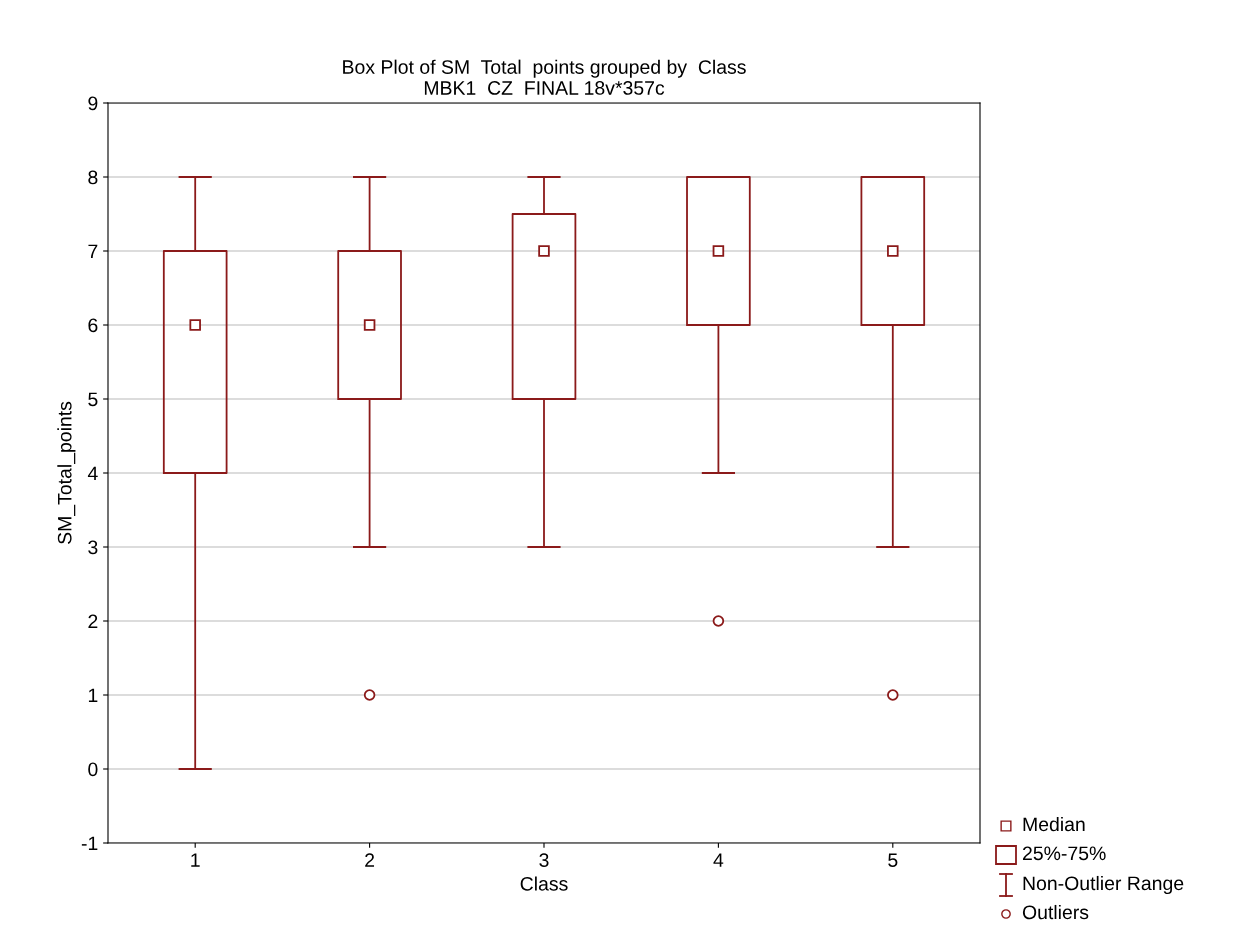 This screenshot has width=1256, height=937. What do you see at coordinates (92, 473) in the screenshot?
I see `y-tick-label: 4` at bounding box center [92, 473].